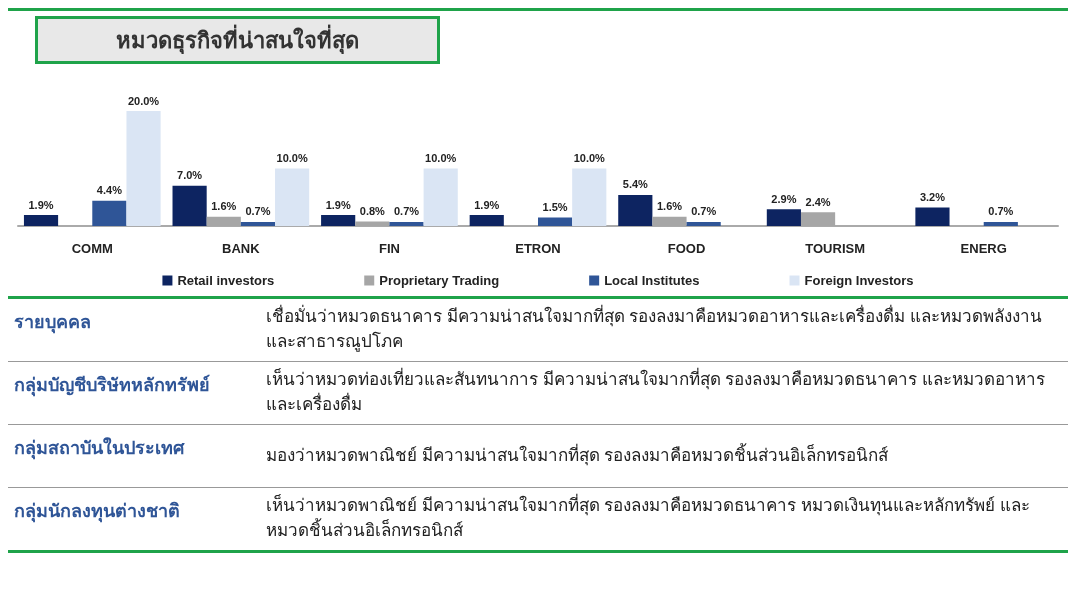  What do you see at coordinates (555, 206) in the screenshot?
I see `data-label: 1.5%` at bounding box center [555, 206].